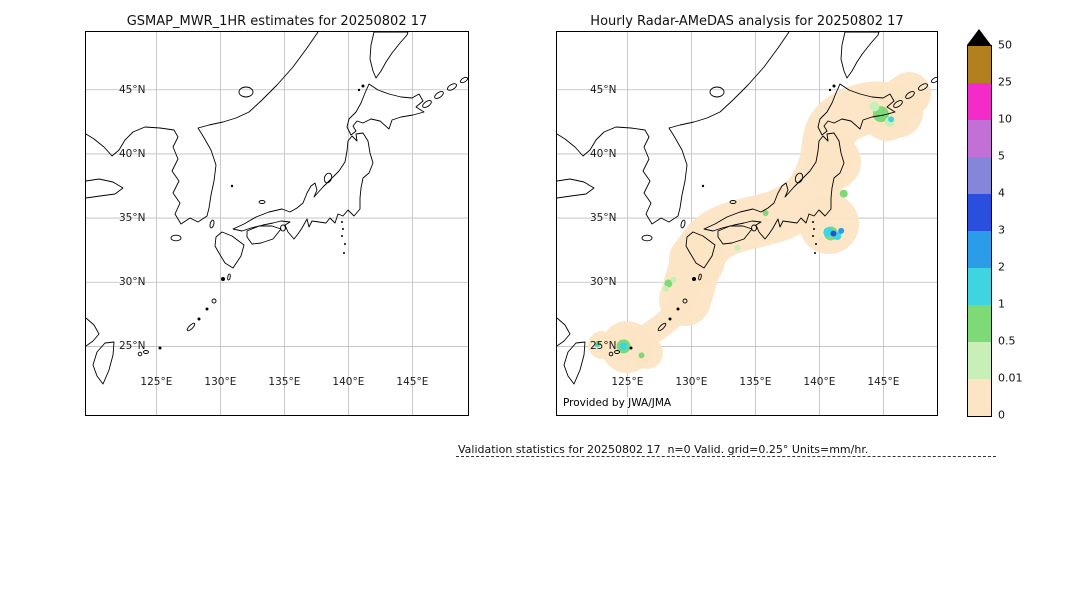 Image resolution: width=1080 pixels, height=612 pixels. Describe the element at coordinates (1001, 415) in the screenshot. I see `colorbar-tick-label: 0` at that location.